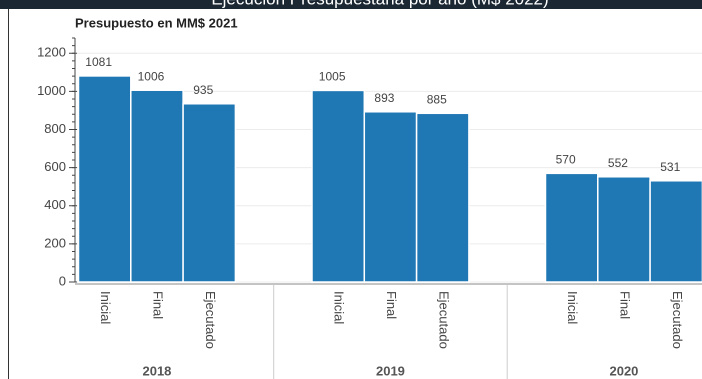 Image resolution: width=702 pixels, height=379 pixels. What do you see at coordinates (151, 76) in the screenshot?
I see `value-label: 1006` at bounding box center [151, 76].